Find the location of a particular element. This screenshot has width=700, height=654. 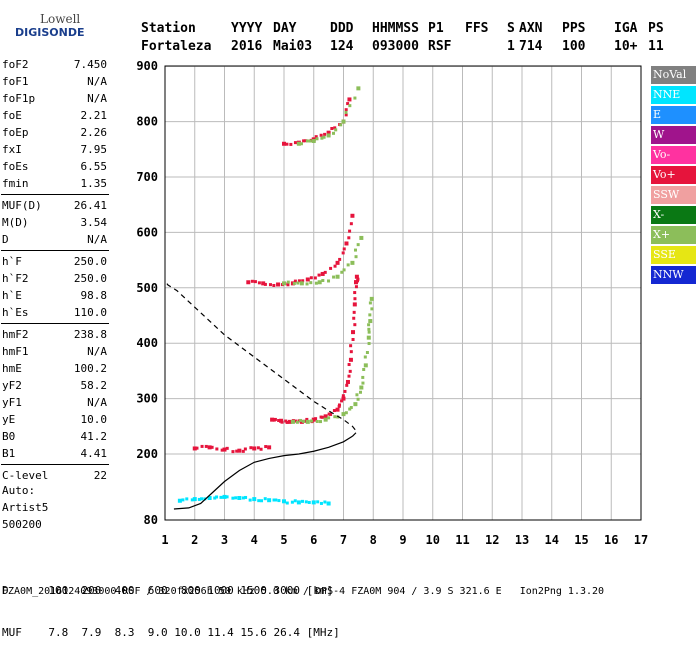

param-value: 2.26 is located at coordinates (94, 132).